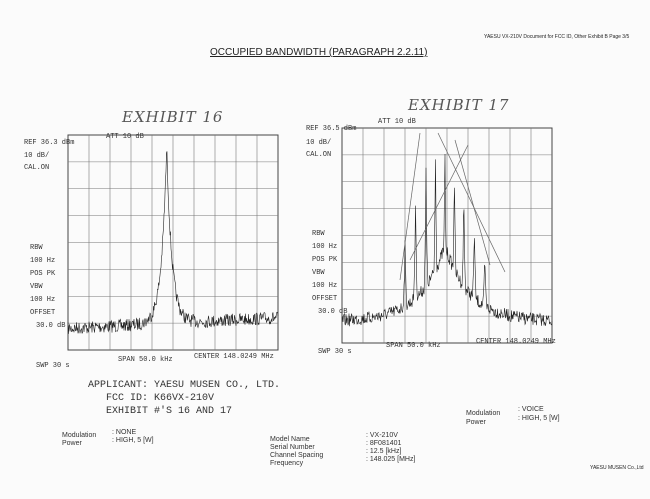 The width and height of the screenshot is (650, 499). Describe the element at coordinates (384, 443) in the screenshot. I see `value: : 8F081401` at that location.